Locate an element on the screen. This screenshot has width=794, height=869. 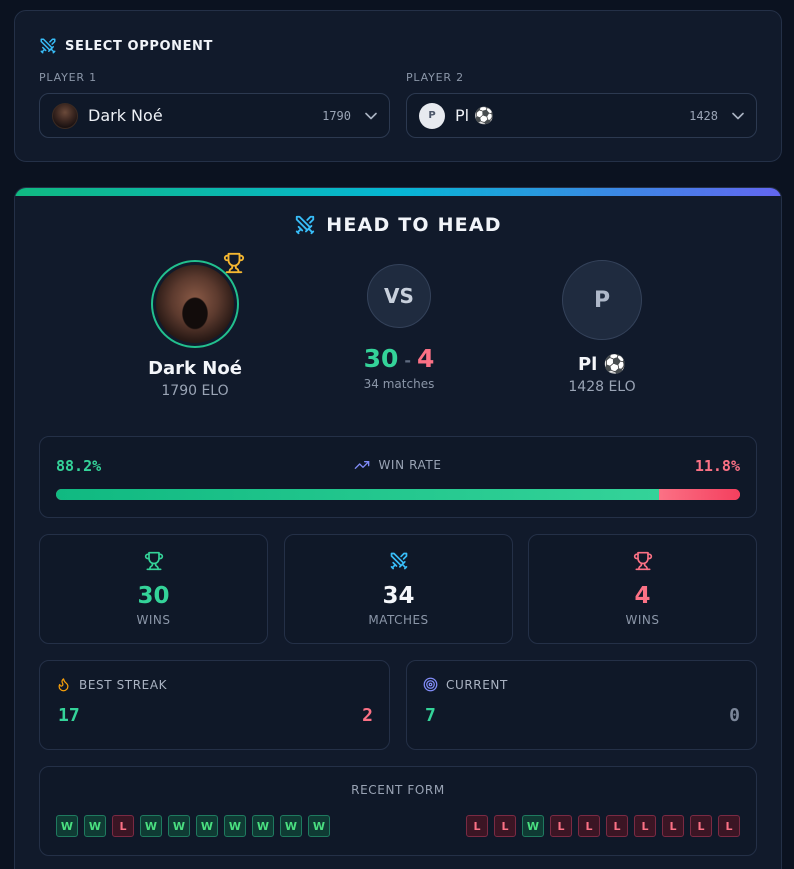
player1-select-name: Dark Noé is located at coordinates (125, 115).